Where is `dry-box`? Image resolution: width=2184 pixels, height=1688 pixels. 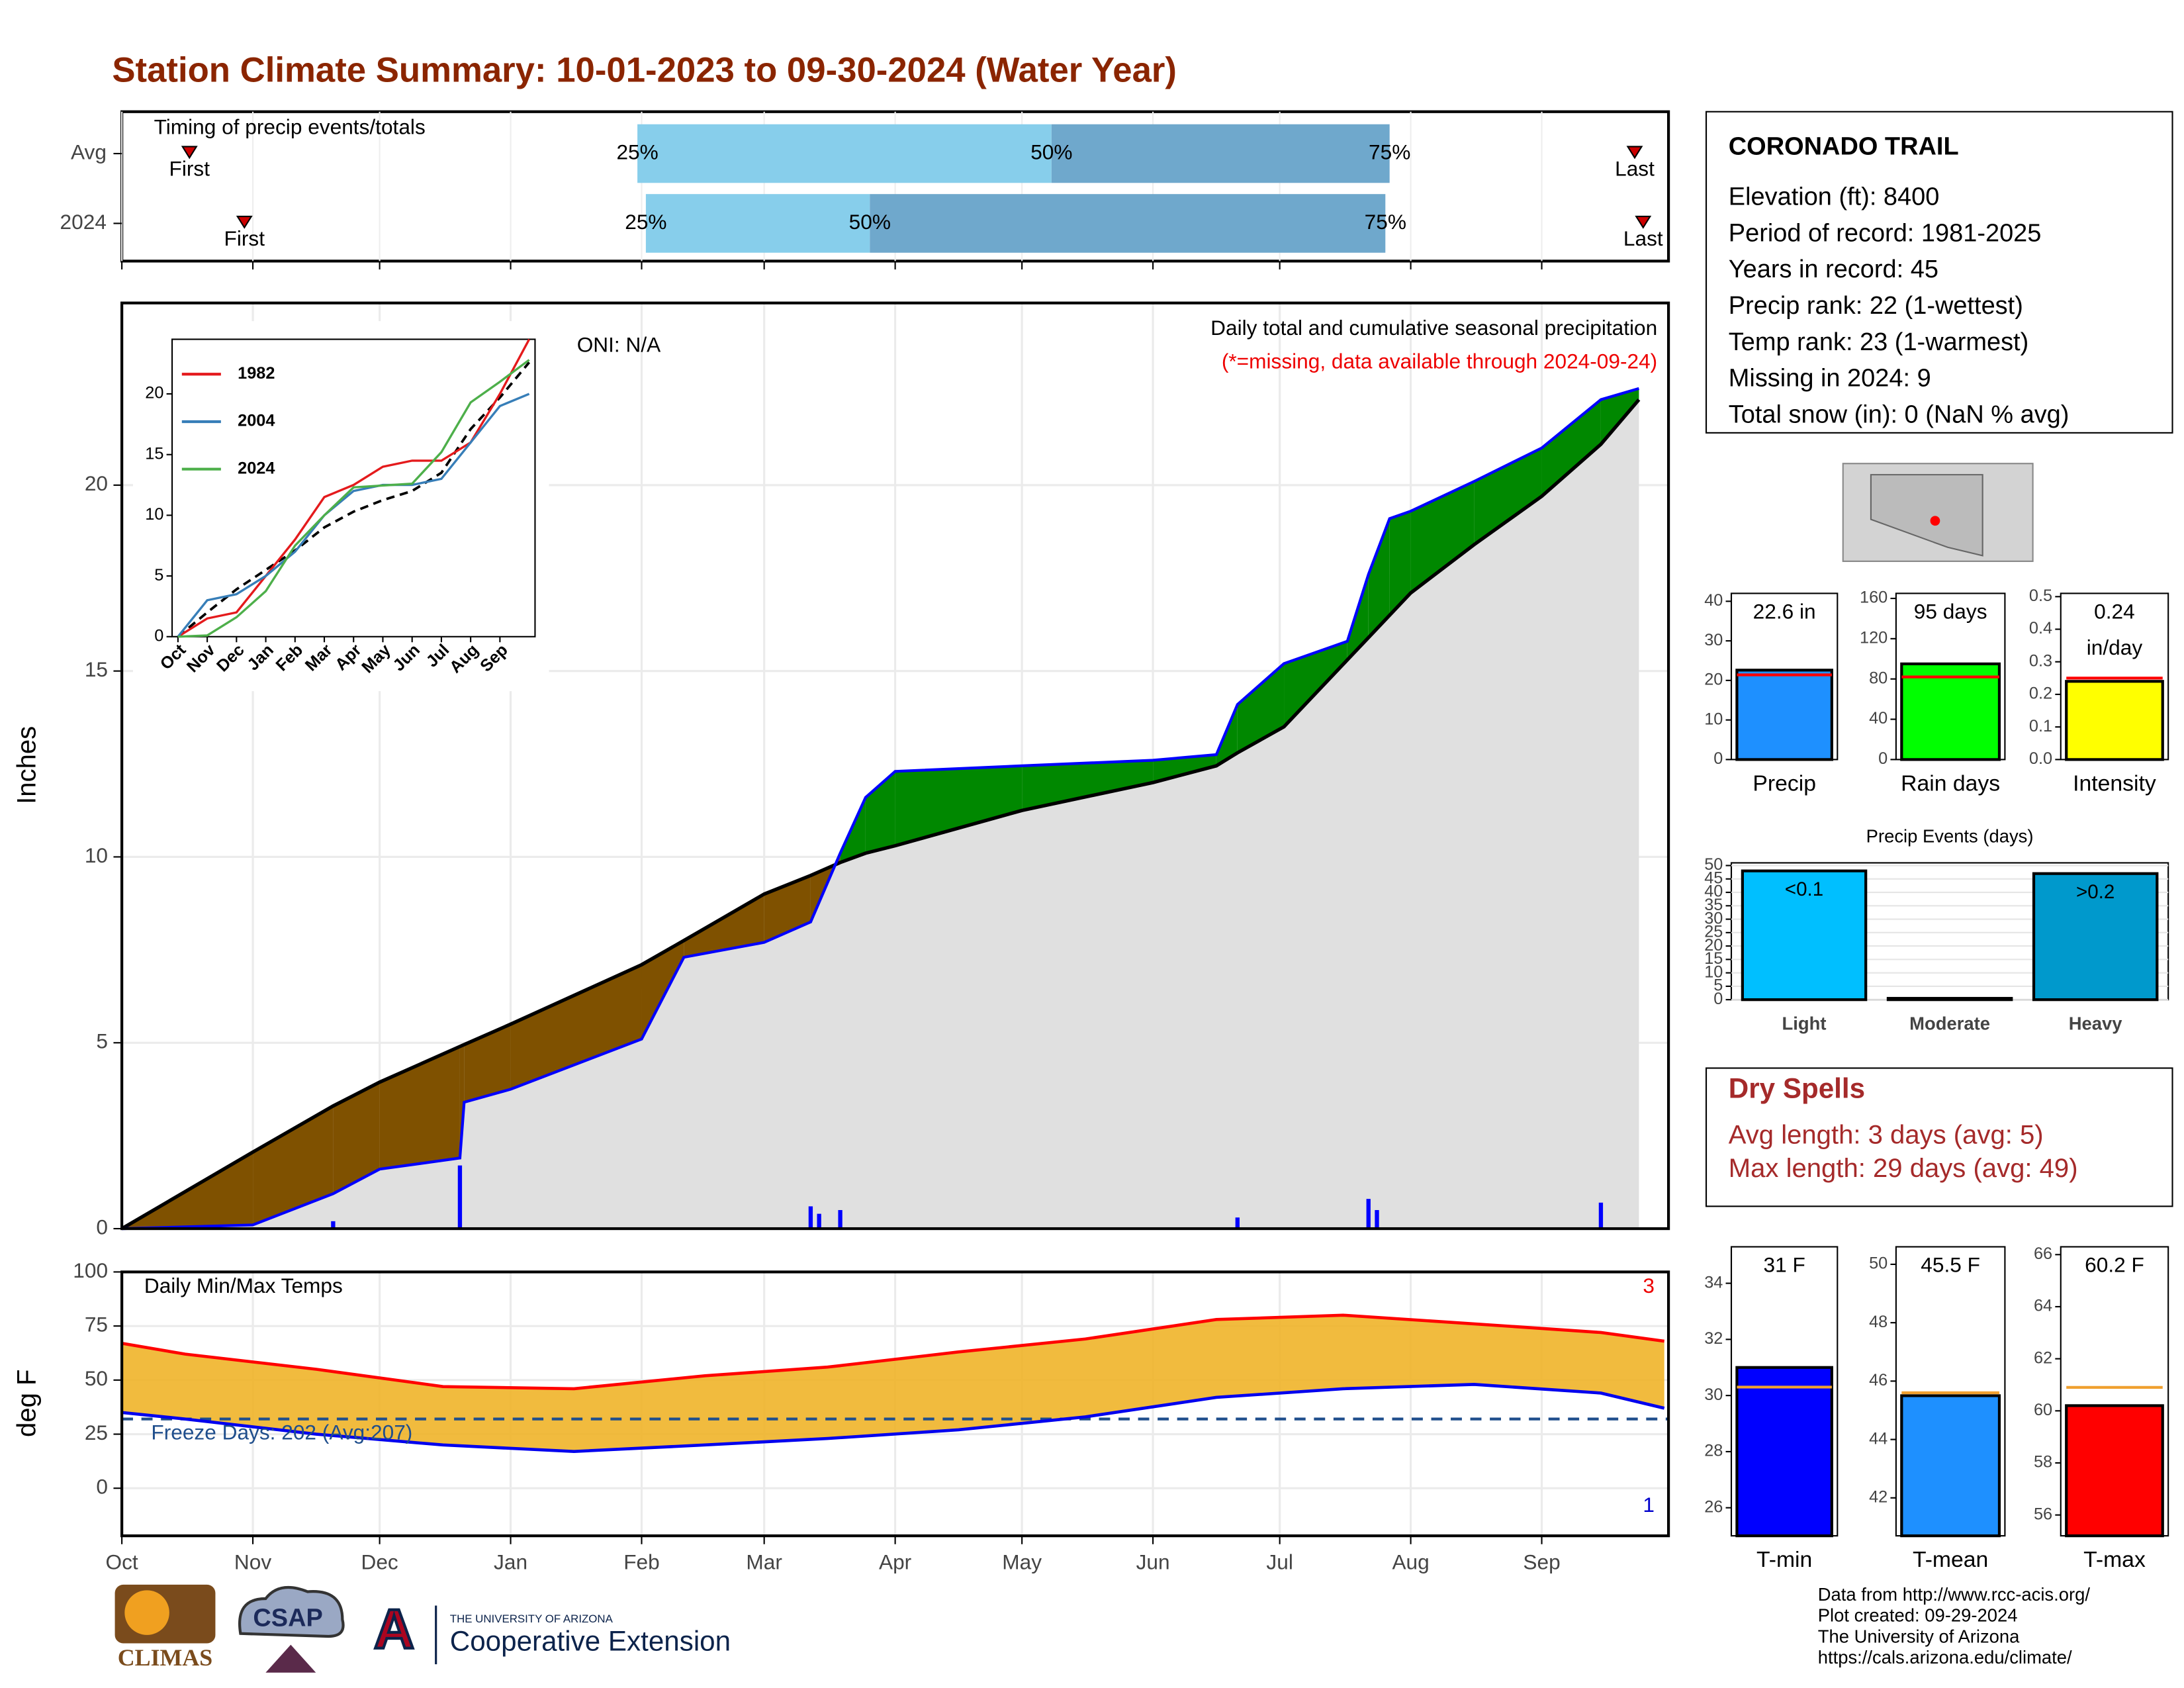
dry-box is located at coordinates (1939, 1137).